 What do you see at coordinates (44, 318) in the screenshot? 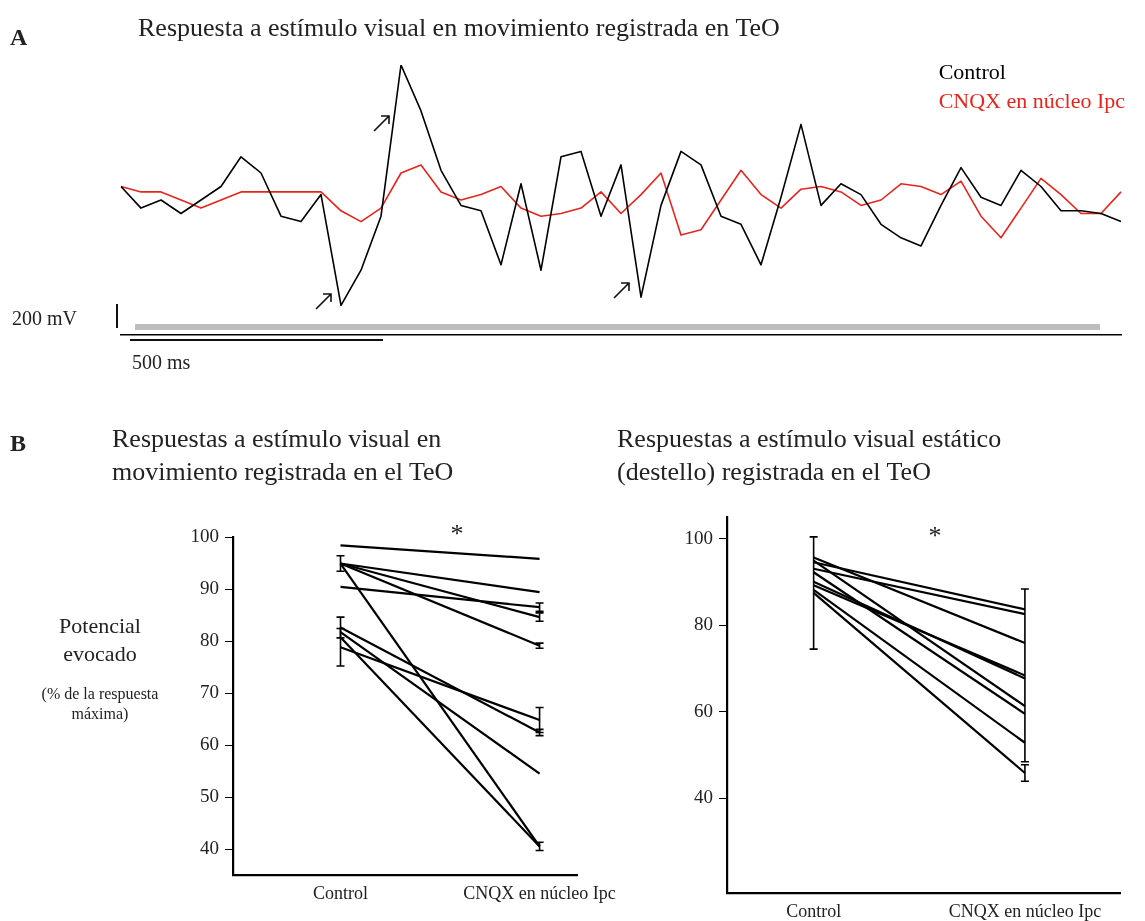
I see `text: 200 mV` at bounding box center [44, 318].